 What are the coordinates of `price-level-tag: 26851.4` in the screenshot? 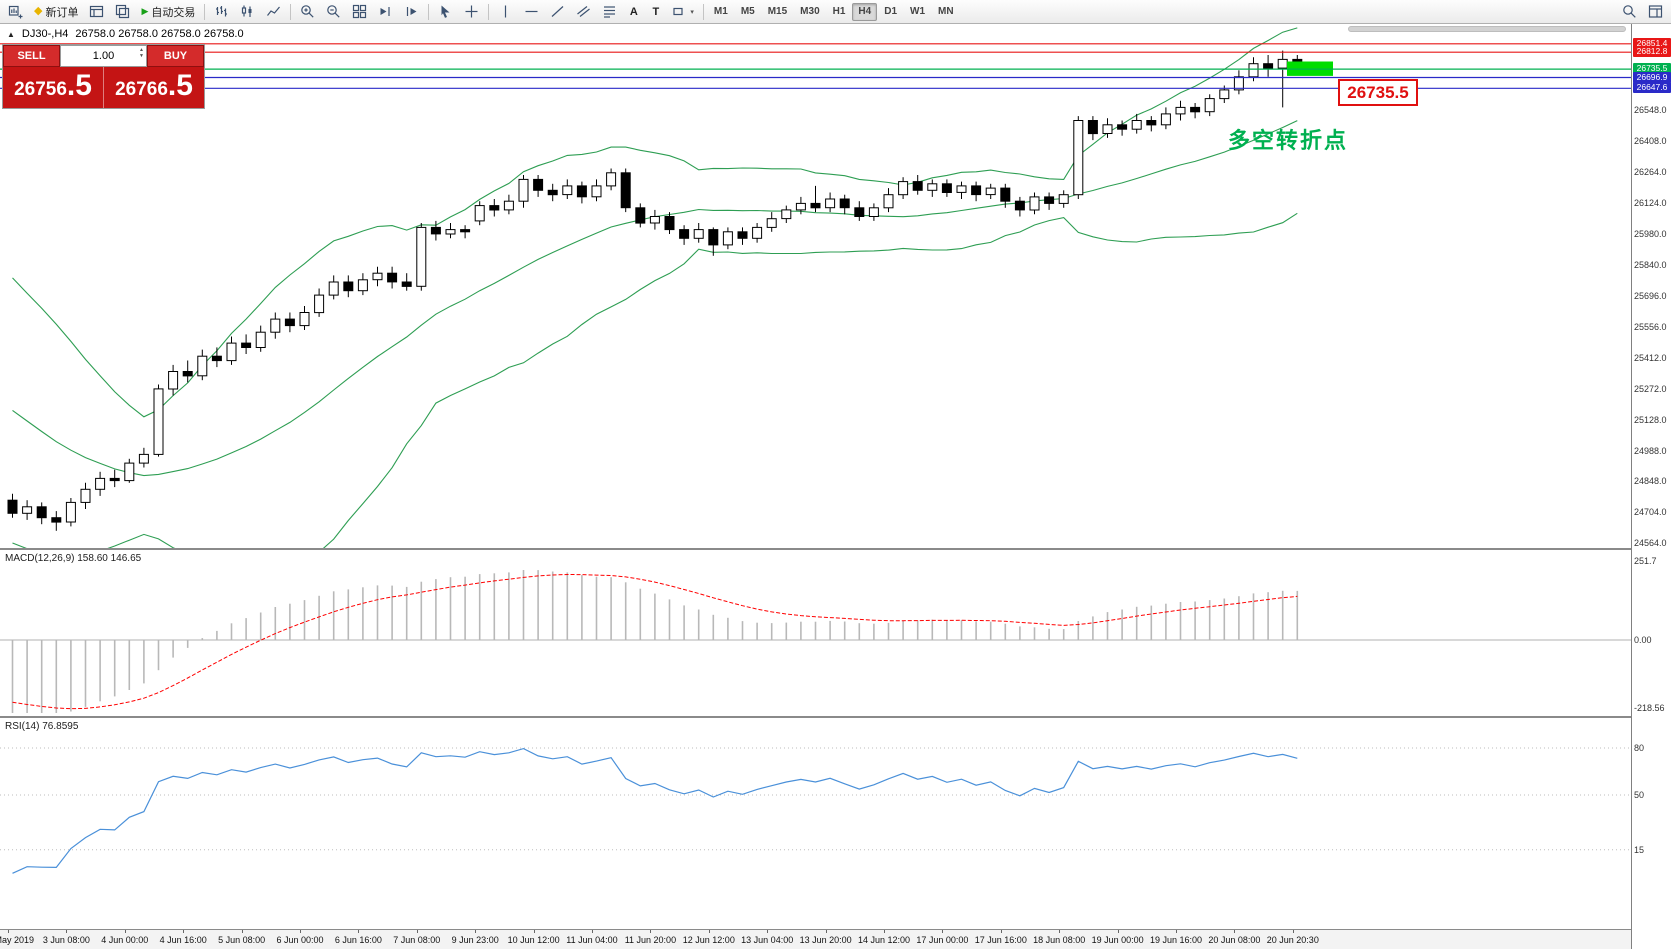 It's located at (1652, 43).